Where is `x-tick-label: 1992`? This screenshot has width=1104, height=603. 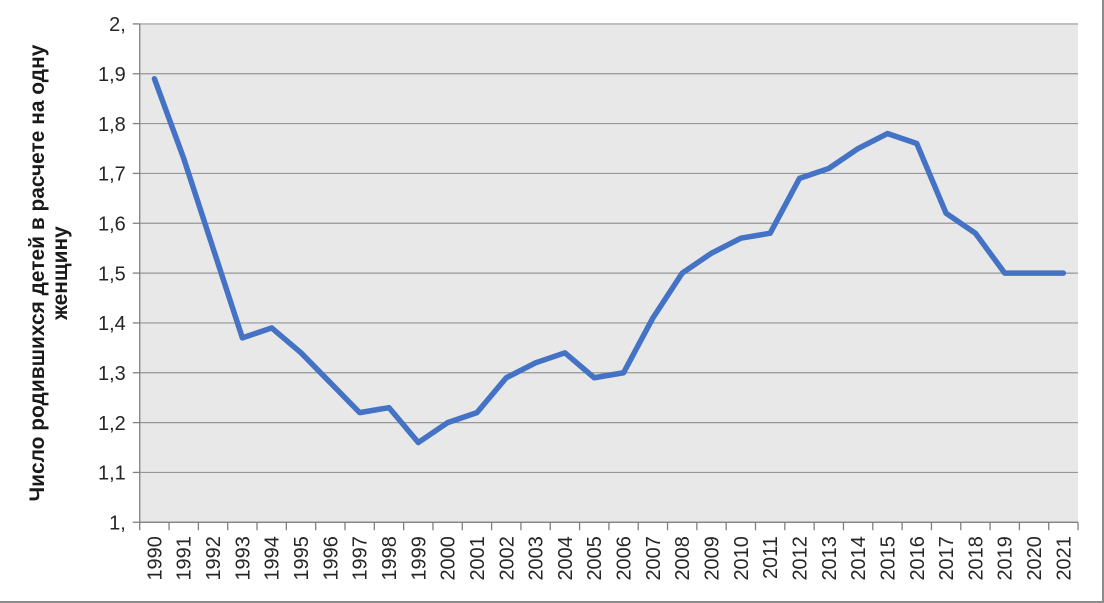 x-tick-label: 1992 is located at coordinates (214, 558).